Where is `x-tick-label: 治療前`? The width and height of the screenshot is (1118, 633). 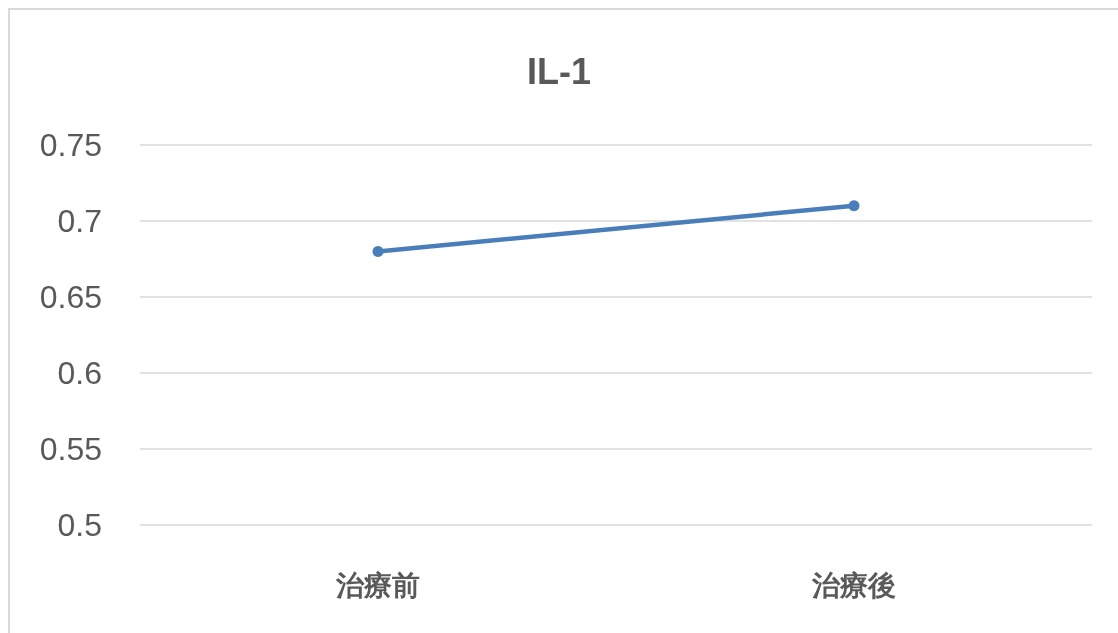 x-tick-label: 治療前 is located at coordinates (377, 585).